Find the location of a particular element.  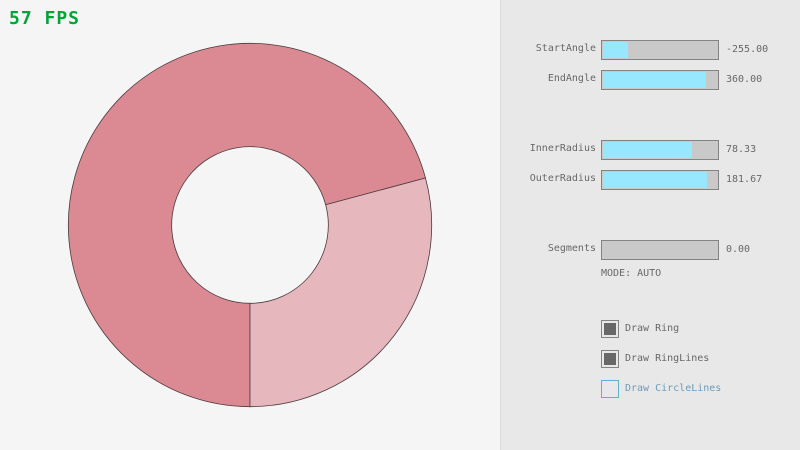

fps-counter: 57 FPS is located at coordinates (45, 18).